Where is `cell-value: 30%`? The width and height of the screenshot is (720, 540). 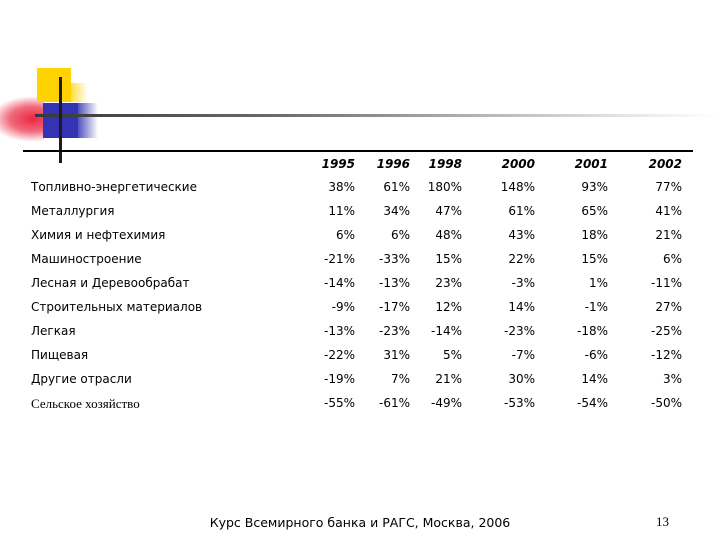 cell-value: 30% is located at coordinates (521, 379).